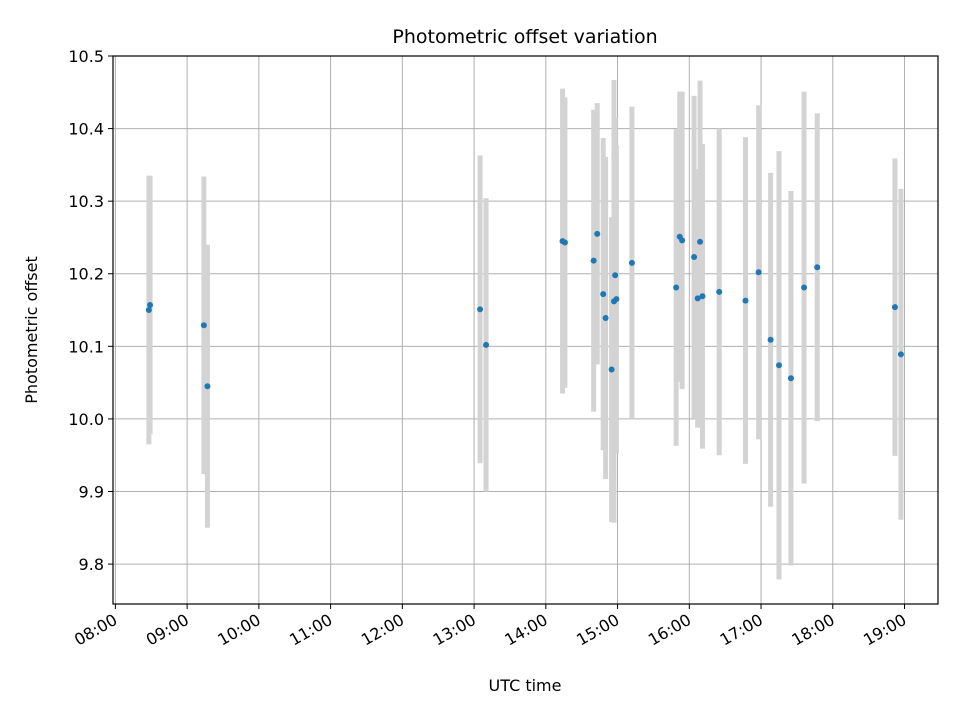 The width and height of the screenshot is (960, 720). What do you see at coordinates (90, 310) in the screenshot?
I see `y-axis-ticks: 9.8 9.9 10.0 10.1 10.2 10.3 10.4 10.5` at bounding box center [90, 310].